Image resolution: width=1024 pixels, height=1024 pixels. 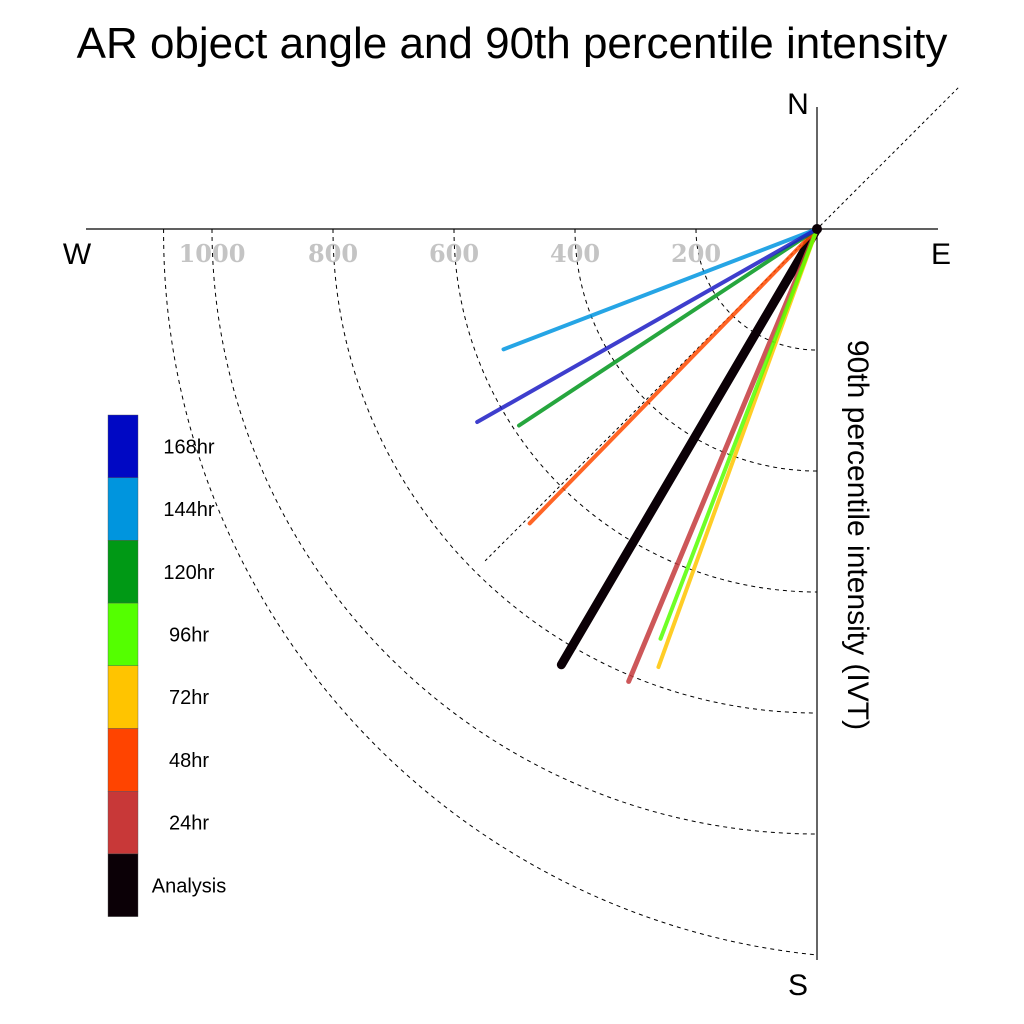 What do you see at coordinates (738, 434) in the screenshot?
I see `series-line-96hr` at bounding box center [738, 434].